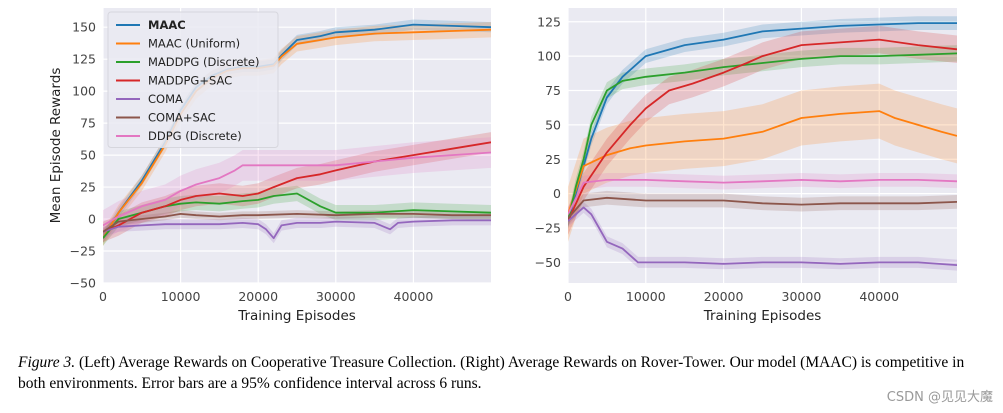 The image size is (1003, 413). I want to click on legend-entry: DDPG (Discrete), so click(195, 136).